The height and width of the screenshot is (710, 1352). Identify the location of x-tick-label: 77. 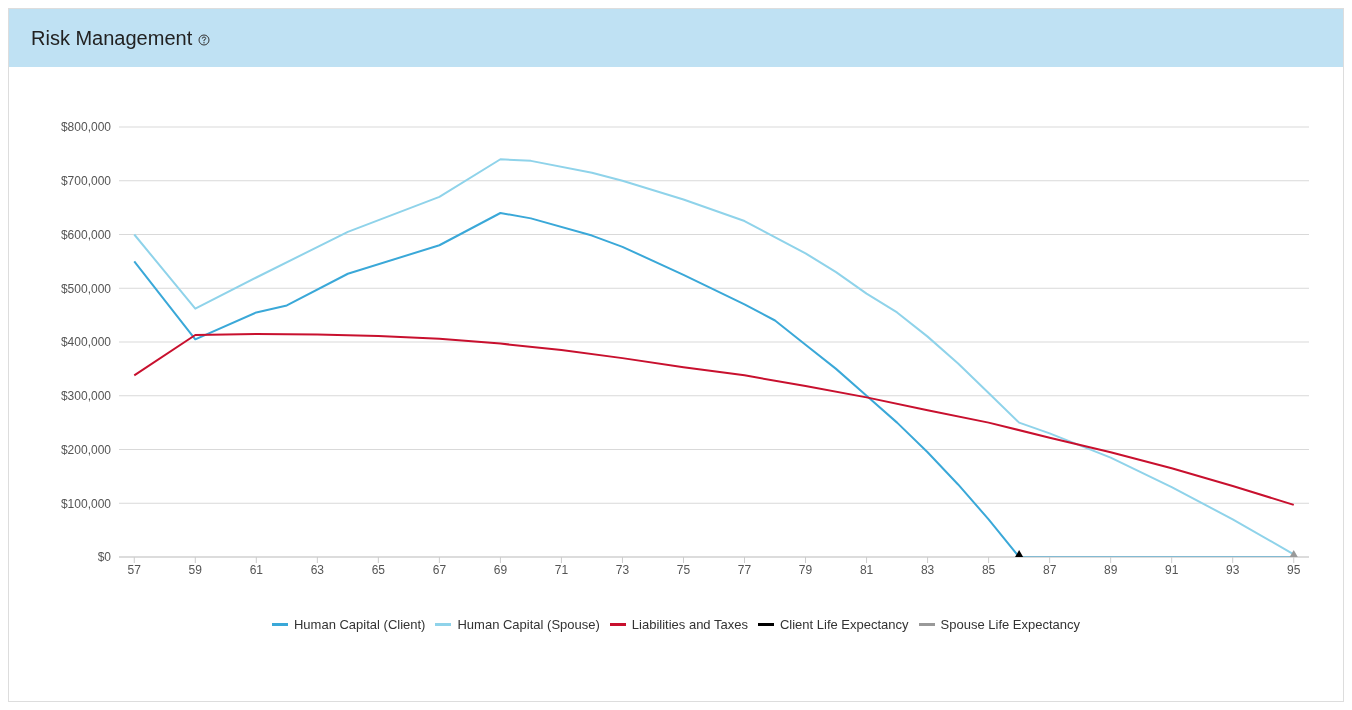
(744, 569).